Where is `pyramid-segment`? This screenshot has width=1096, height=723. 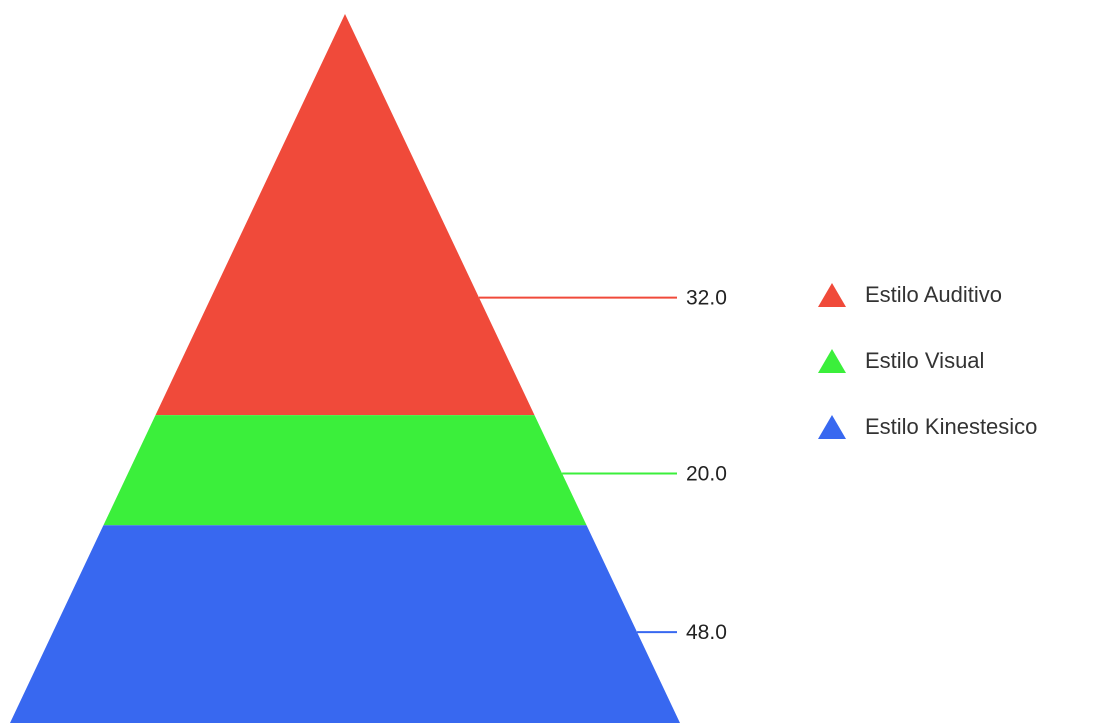
pyramid-segment is located at coordinates (345, 470).